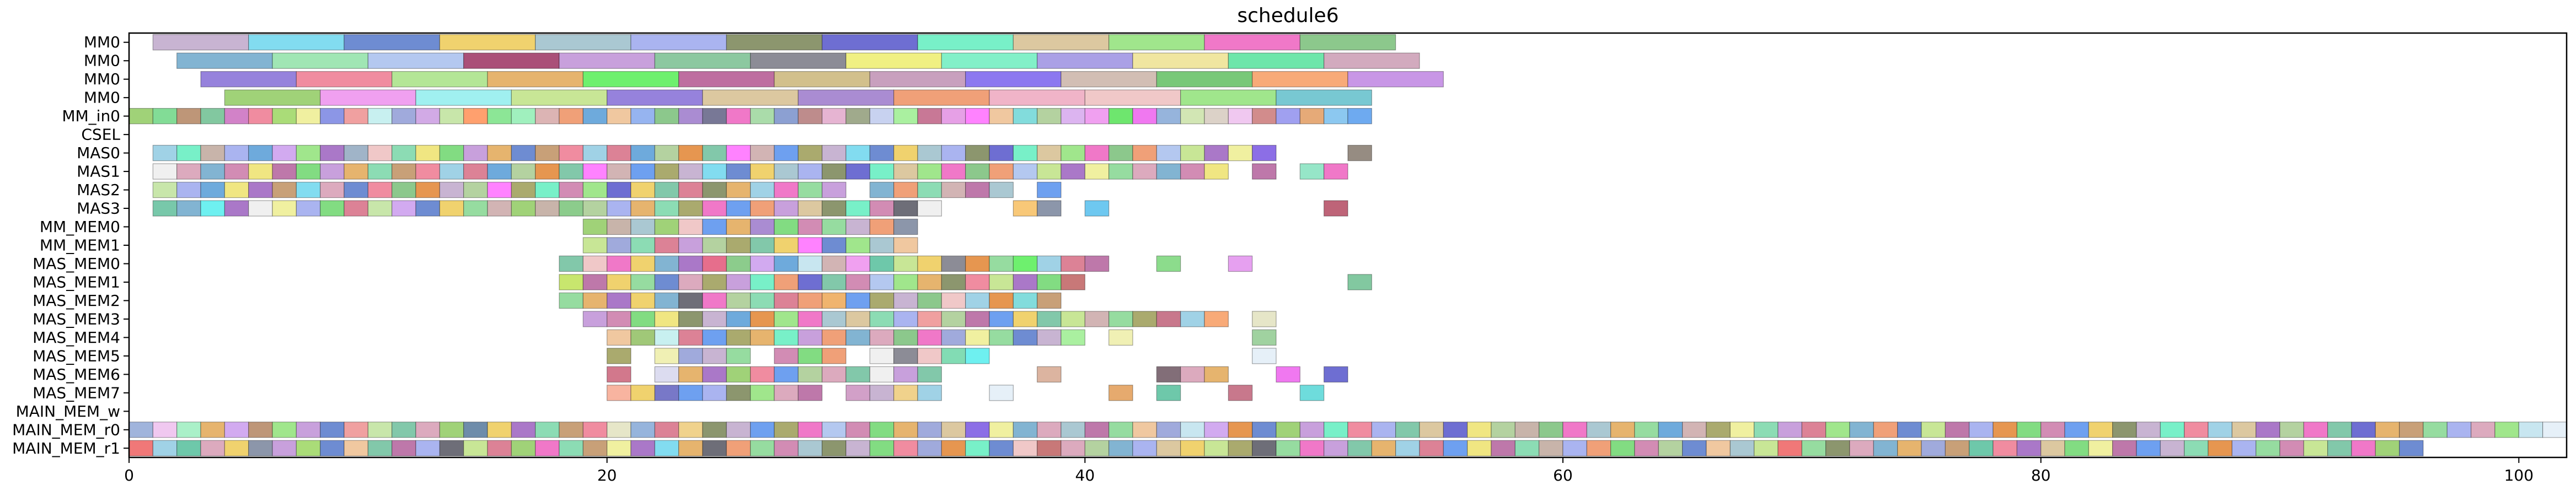 The width and height of the screenshot is (2576, 496). I want to click on x-tick-label: 20, so click(607, 475).